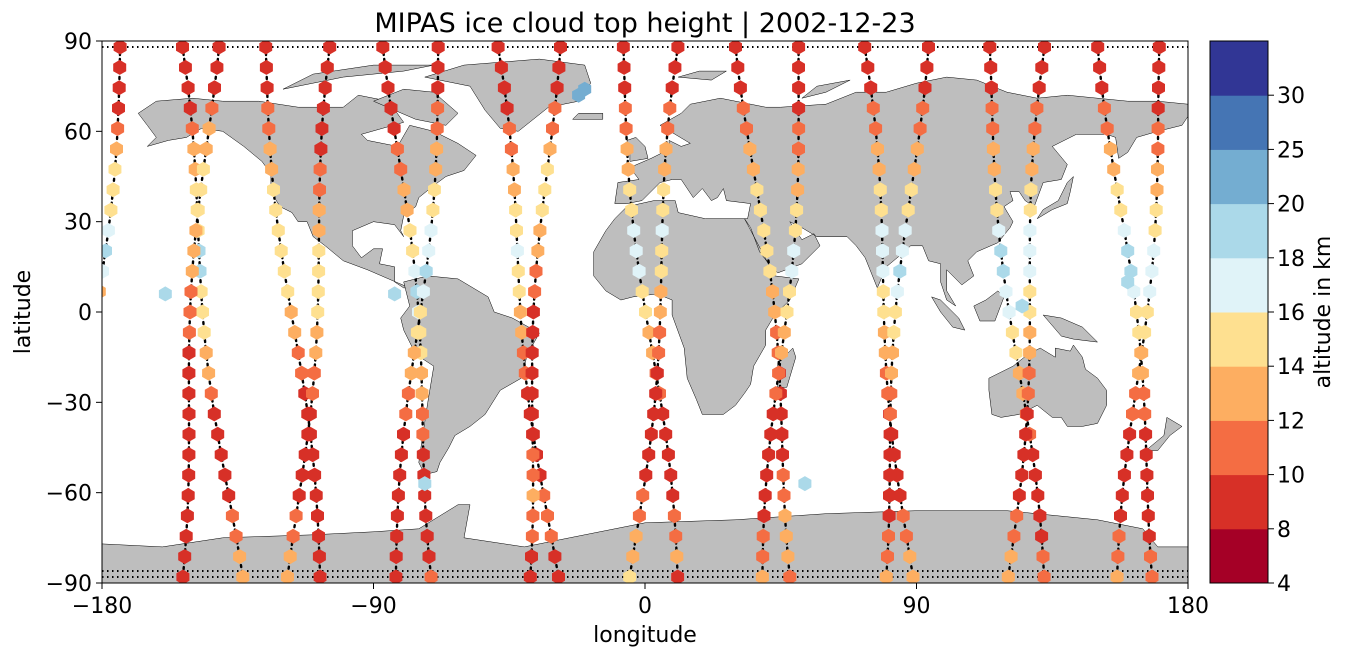 This screenshot has width=1345, height=657. Describe the element at coordinates (645, 635) in the screenshot. I see `x-axis-label: longitude` at that location.